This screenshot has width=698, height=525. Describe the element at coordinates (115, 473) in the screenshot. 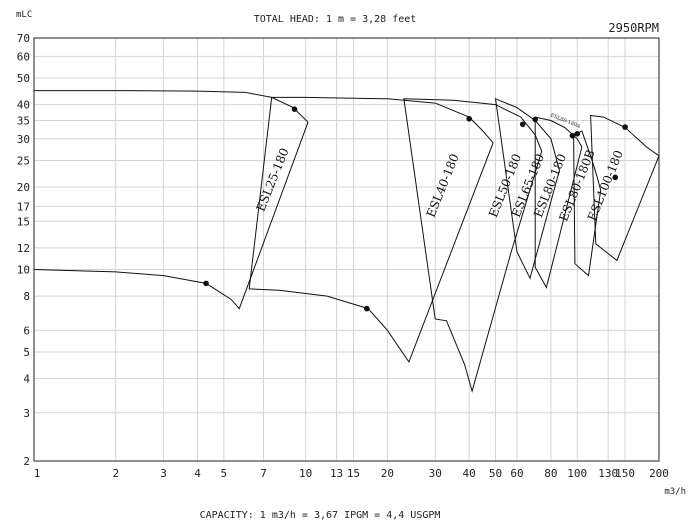

I see `x-tick-label: 2` at that location.